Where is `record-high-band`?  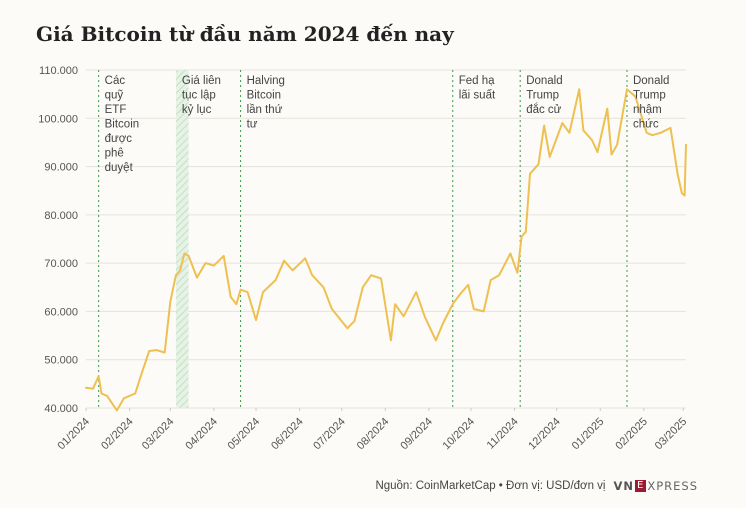
record-high-band is located at coordinates (182, 239).